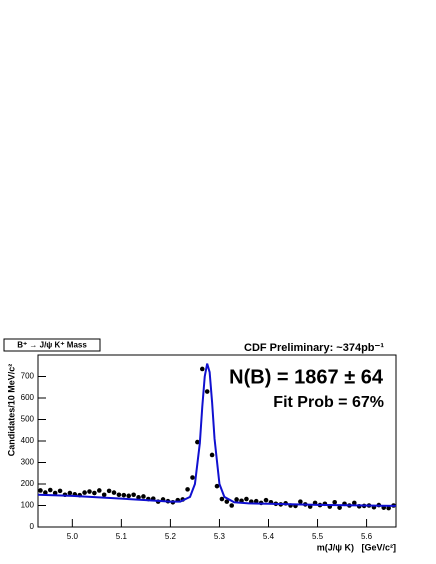 The image size is (436, 564). I want to click on x-tick-label: 5.5, so click(318, 536).